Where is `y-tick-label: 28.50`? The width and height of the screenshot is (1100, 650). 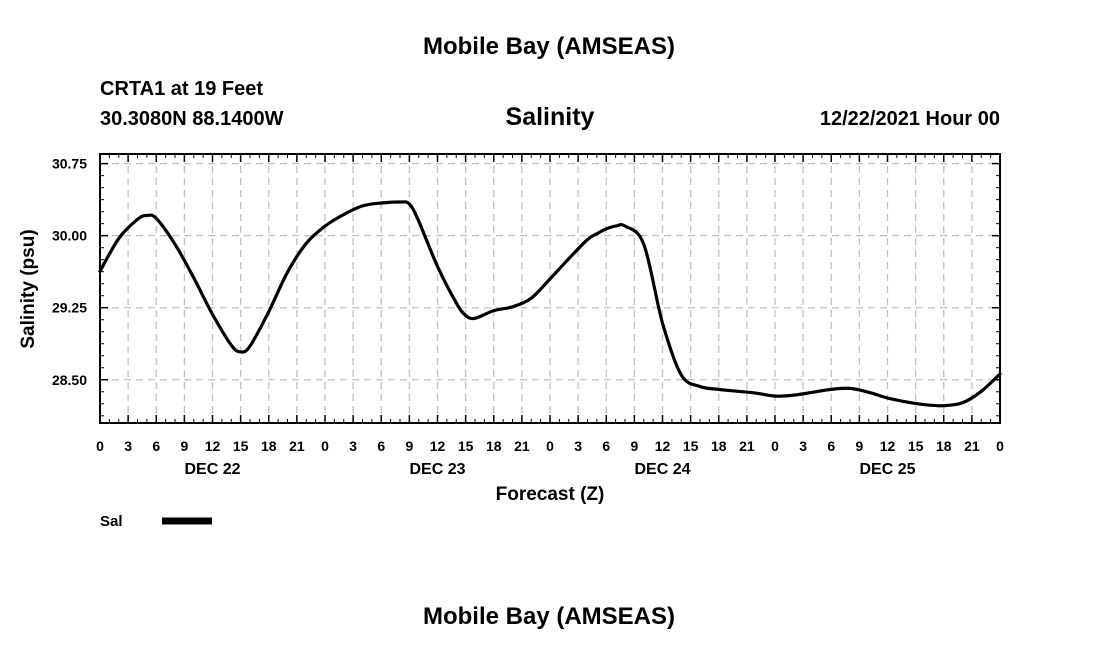
y-tick-label: 28.50 is located at coordinates (69, 380).